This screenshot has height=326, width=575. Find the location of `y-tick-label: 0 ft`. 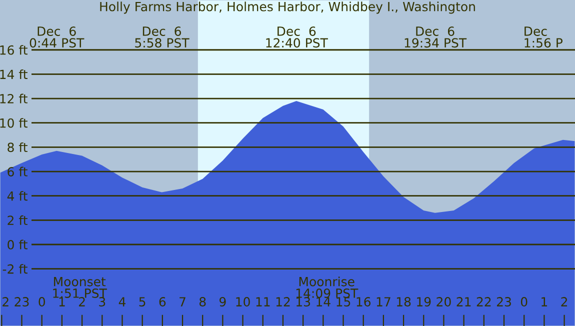

y-tick-label: 0 ft is located at coordinates (18, 245).